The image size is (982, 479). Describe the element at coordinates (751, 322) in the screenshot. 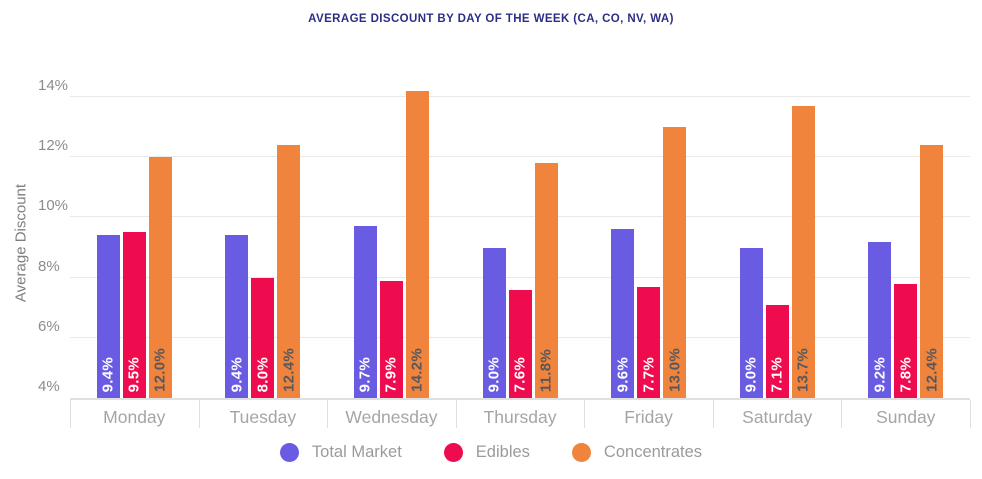

I see `bar-total-market-saturday: 9.0%` at that location.